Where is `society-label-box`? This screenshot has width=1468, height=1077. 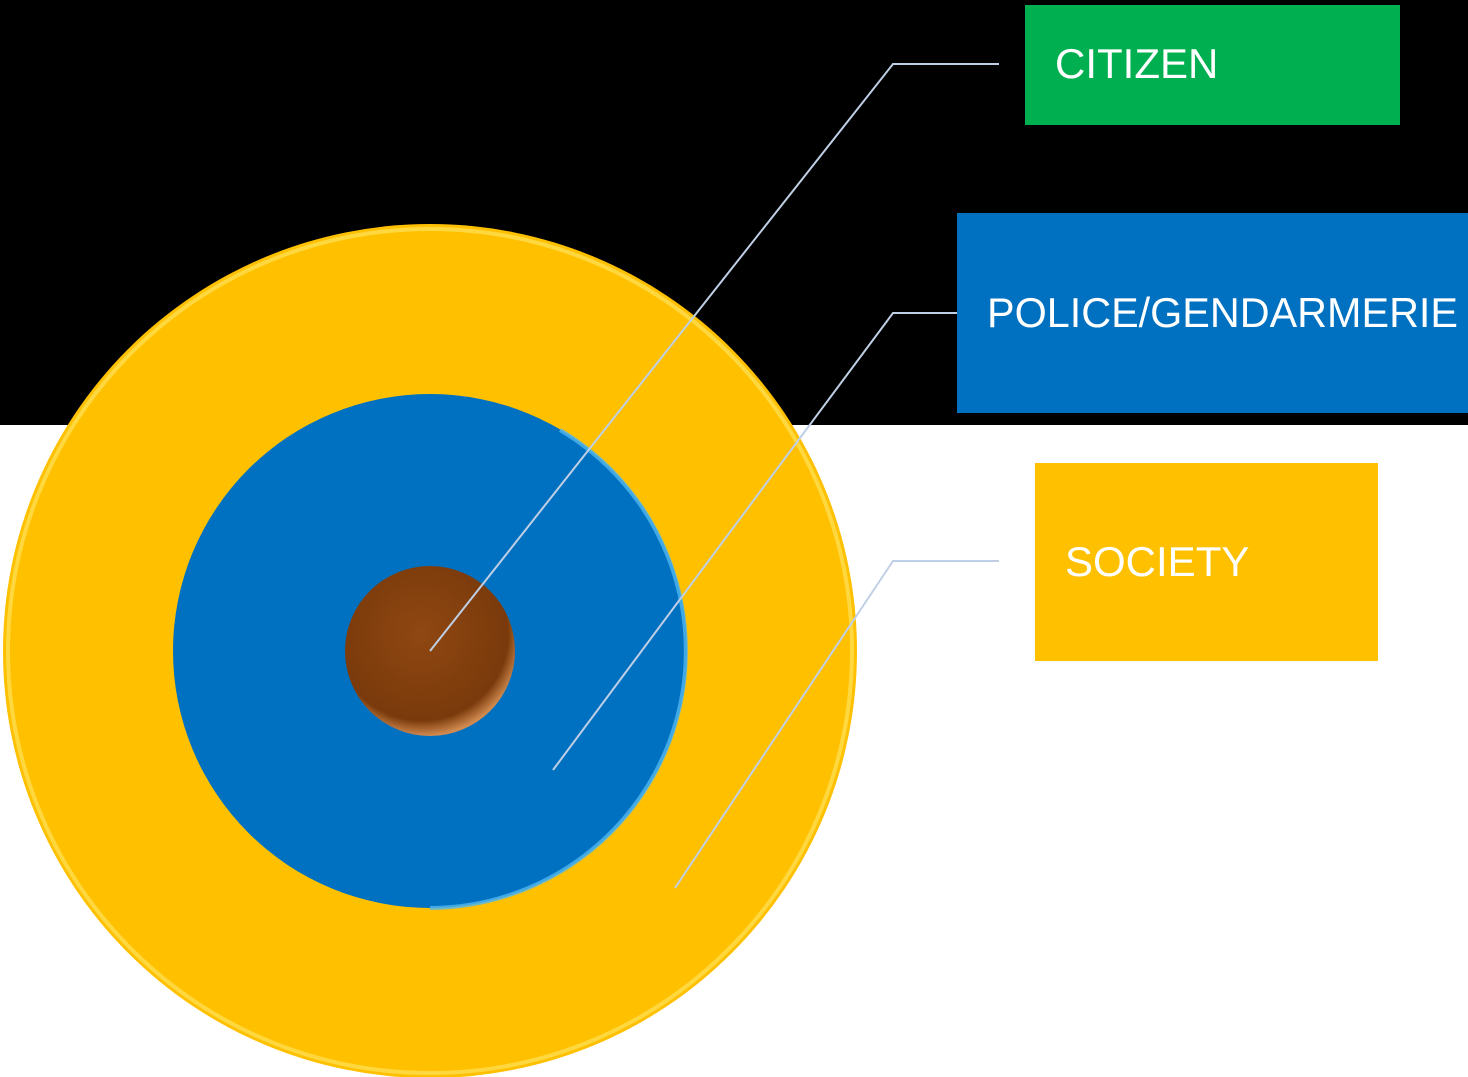
society-label-box is located at coordinates (1206, 562).